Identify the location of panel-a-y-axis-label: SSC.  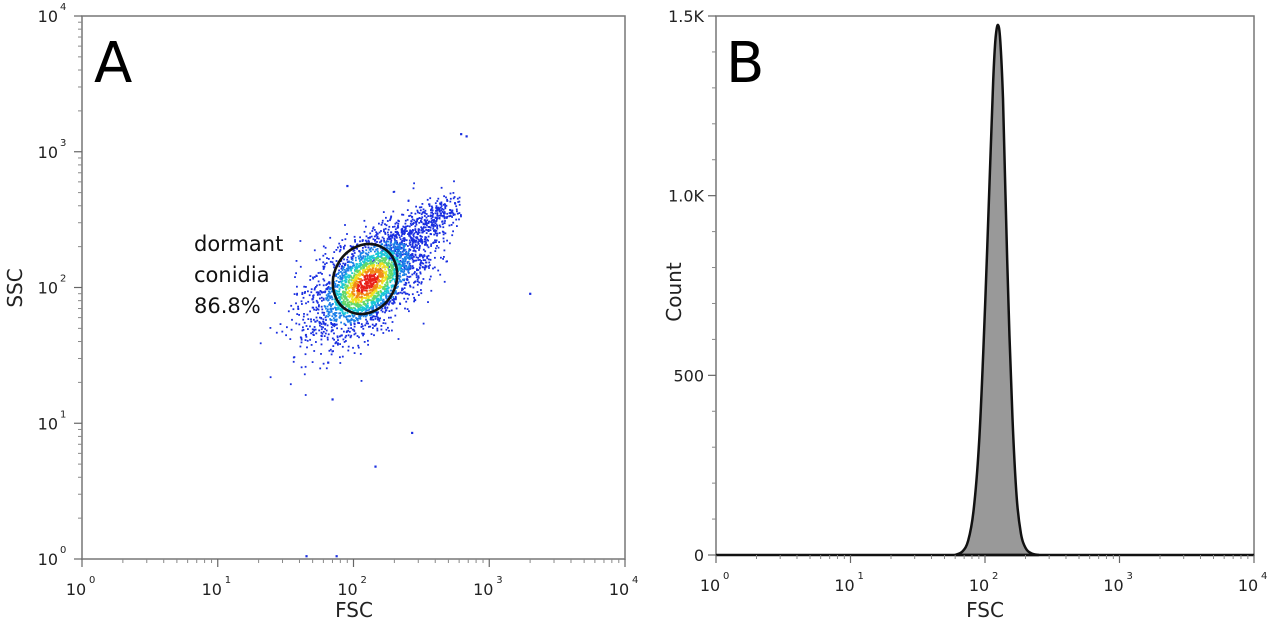
(15, 287).